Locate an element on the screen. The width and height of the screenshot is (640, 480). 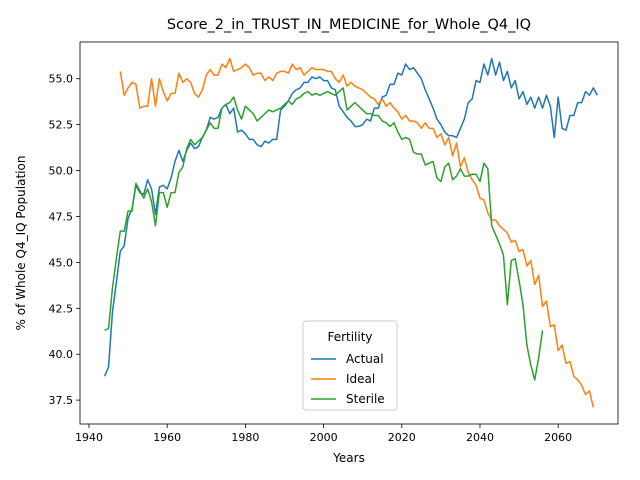
legend-label-ideal: Ideal is located at coordinates (360, 379).